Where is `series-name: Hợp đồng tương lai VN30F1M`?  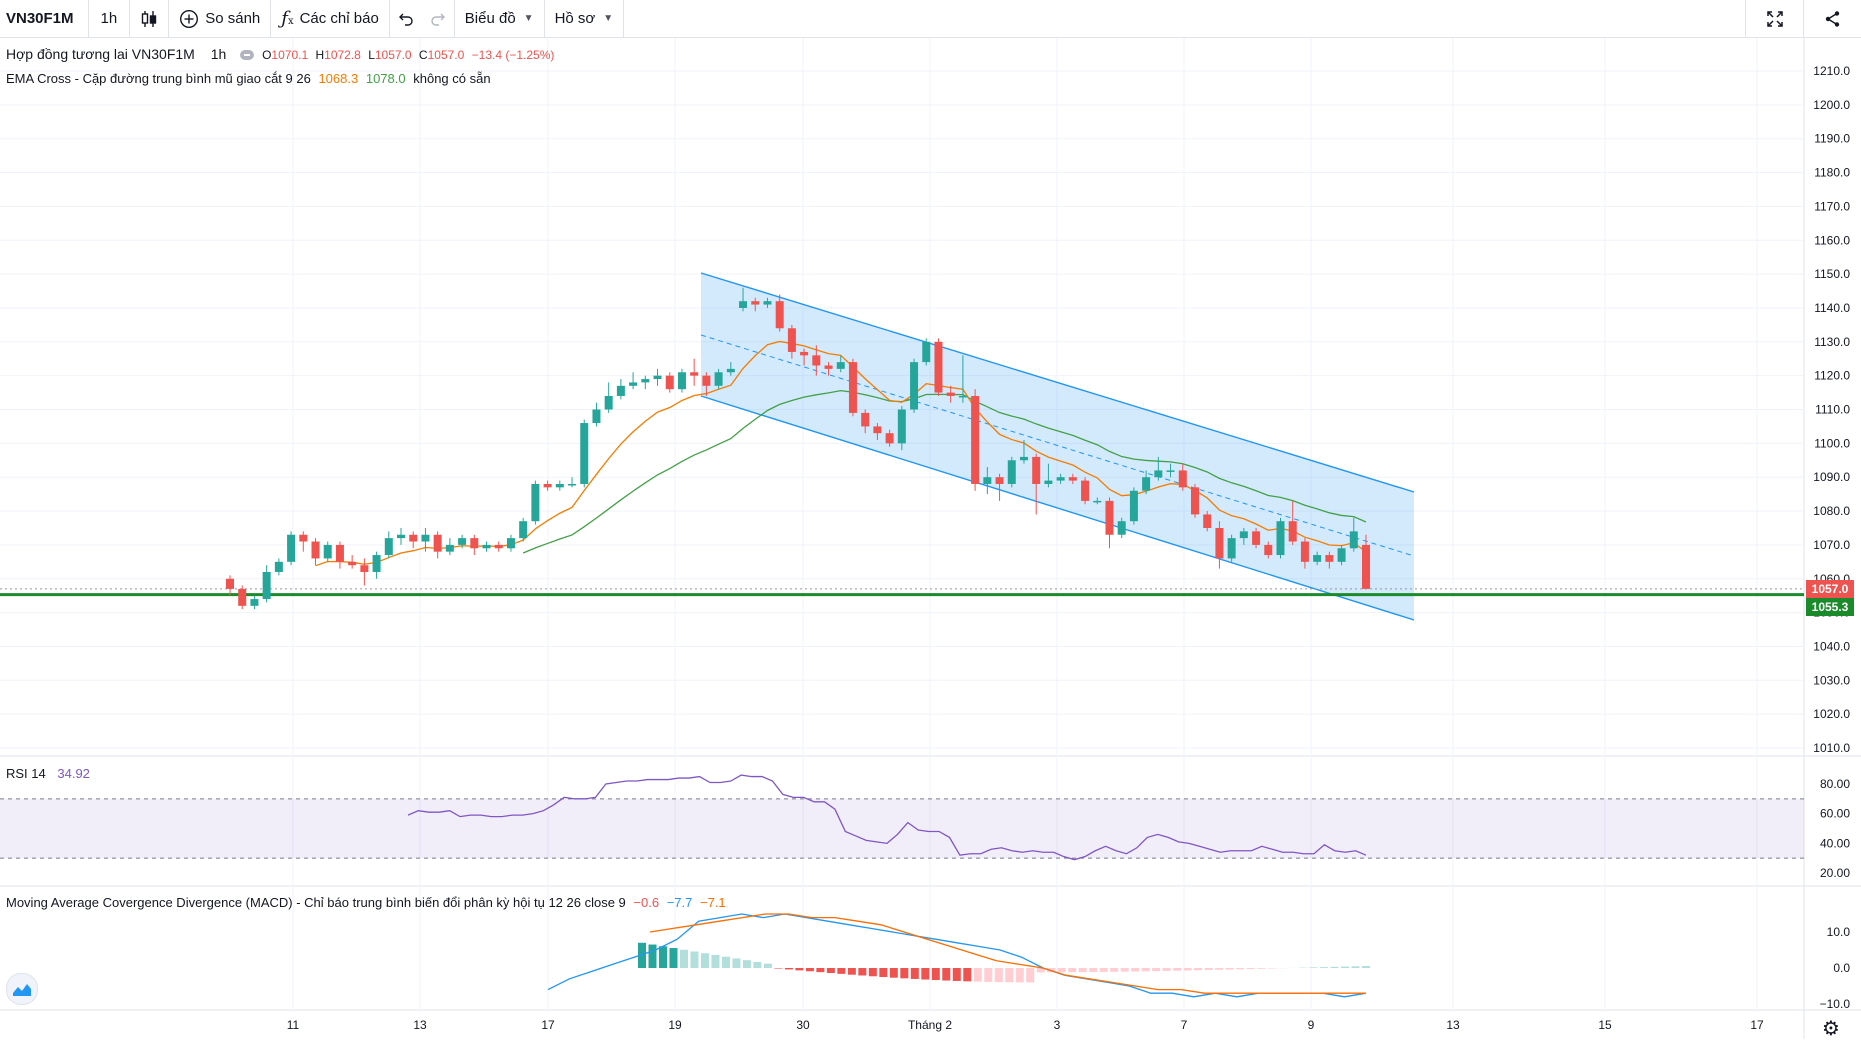 series-name: Hợp đồng tương lai VN30F1M is located at coordinates (100, 54).